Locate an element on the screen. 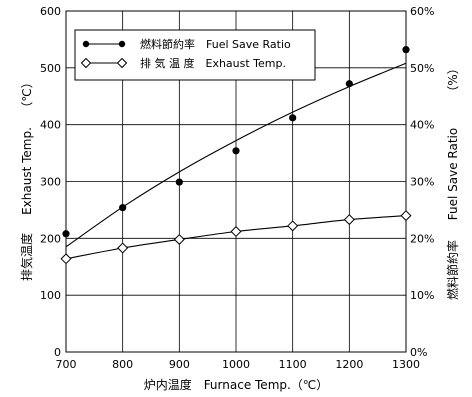 The width and height of the screenshot is (472, 397). x-axis-title: 炉内温度 Furnace Temp.（℃） is located at coordinates (236, 384).